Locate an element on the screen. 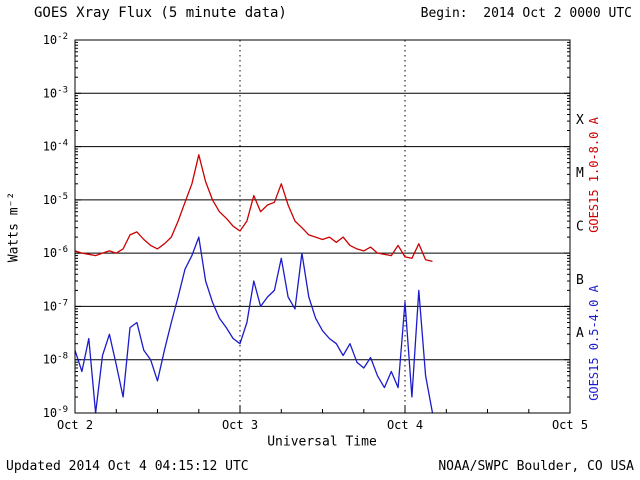  svg-text: C is located at coordinates (580, 227).